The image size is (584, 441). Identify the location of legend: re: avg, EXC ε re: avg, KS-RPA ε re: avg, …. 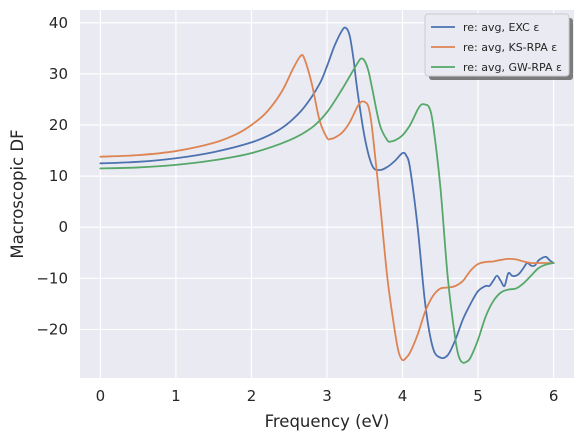
(498, 46).